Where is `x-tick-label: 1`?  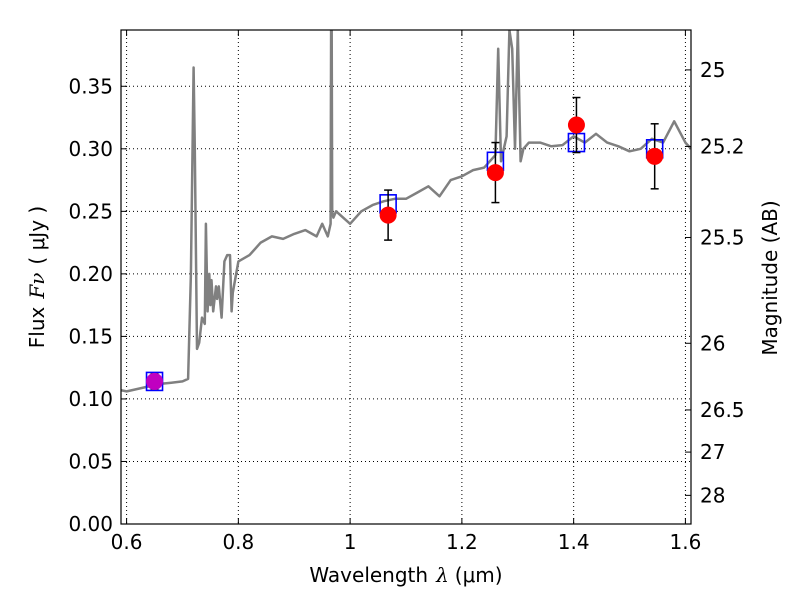
x-tick-label: 1 is located at coordinates (350, 542).